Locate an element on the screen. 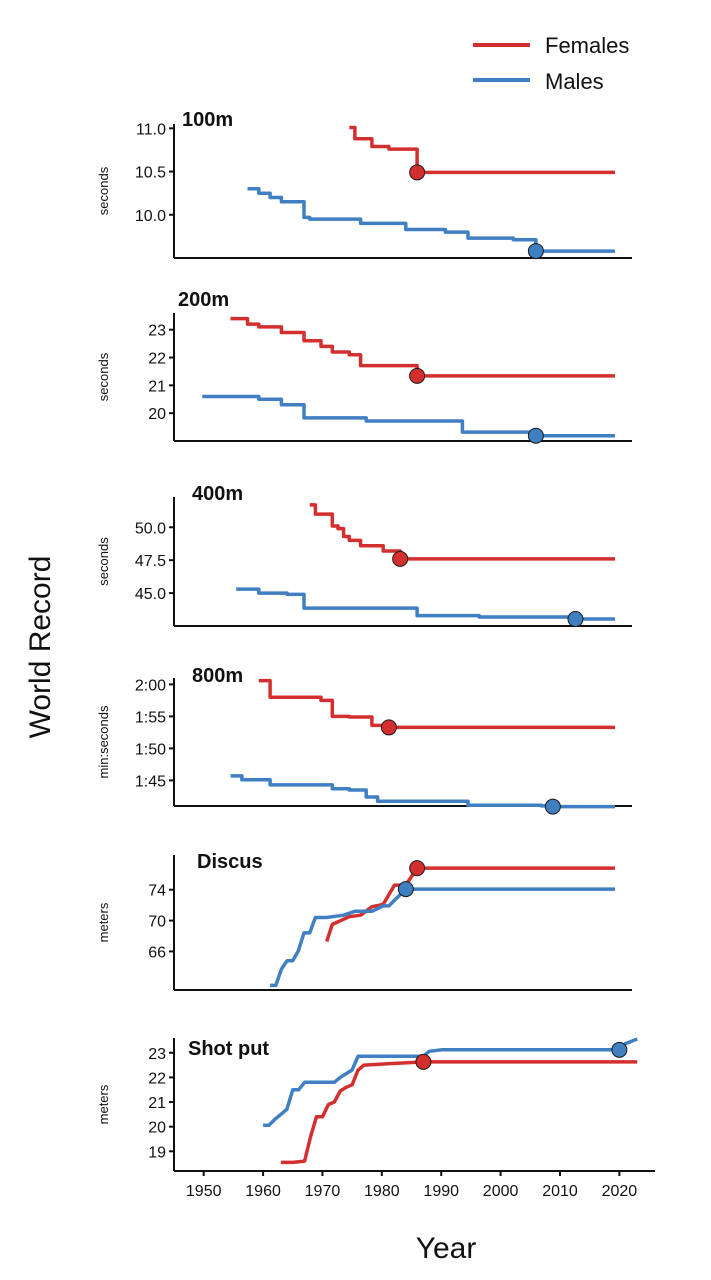  panel-title: 800m is located at coordinates (217, 676).